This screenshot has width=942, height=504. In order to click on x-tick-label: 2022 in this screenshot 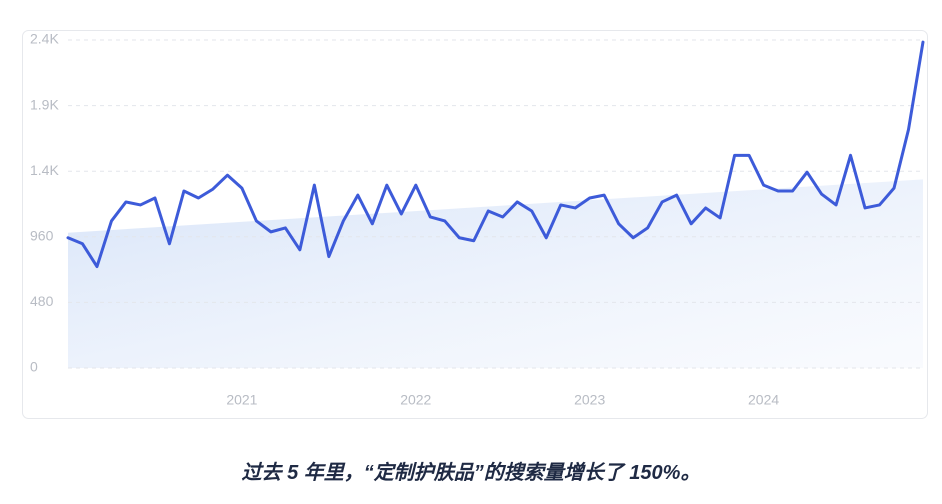, I will do `click(415, 400)`.